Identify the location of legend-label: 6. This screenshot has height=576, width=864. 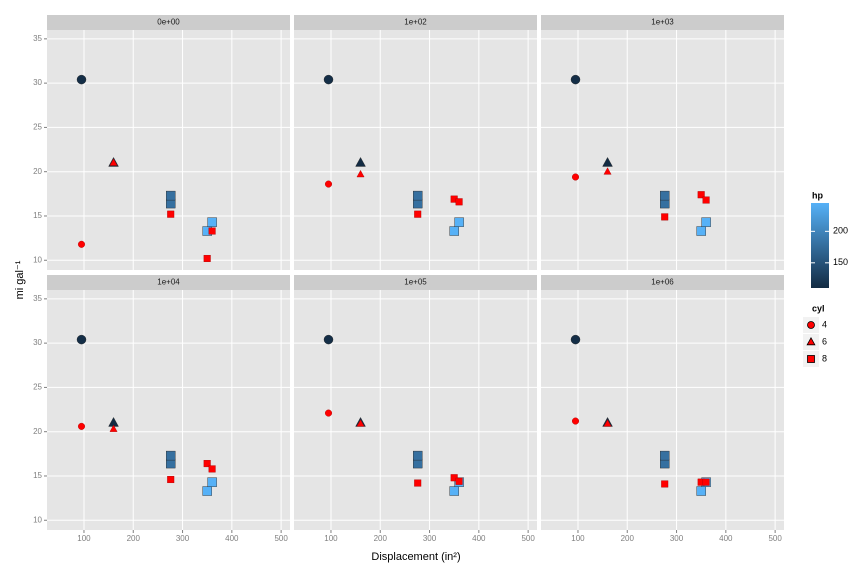
(824, 341).